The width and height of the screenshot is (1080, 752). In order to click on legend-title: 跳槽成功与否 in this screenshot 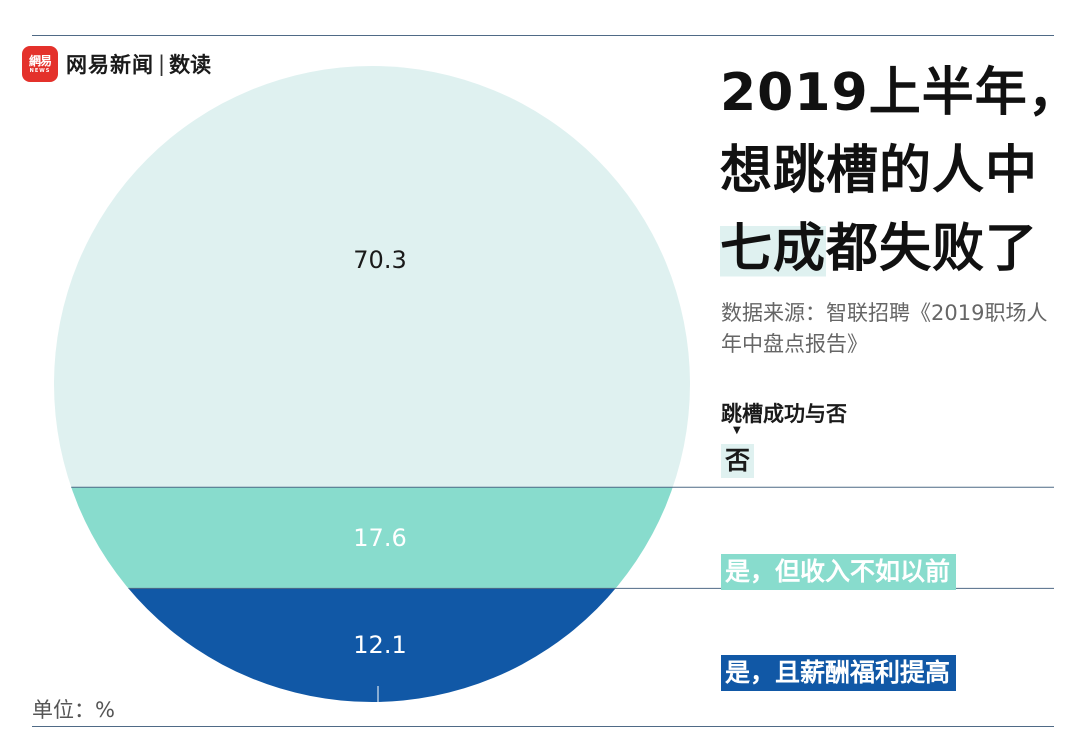, I will do `click(784, 414)`.